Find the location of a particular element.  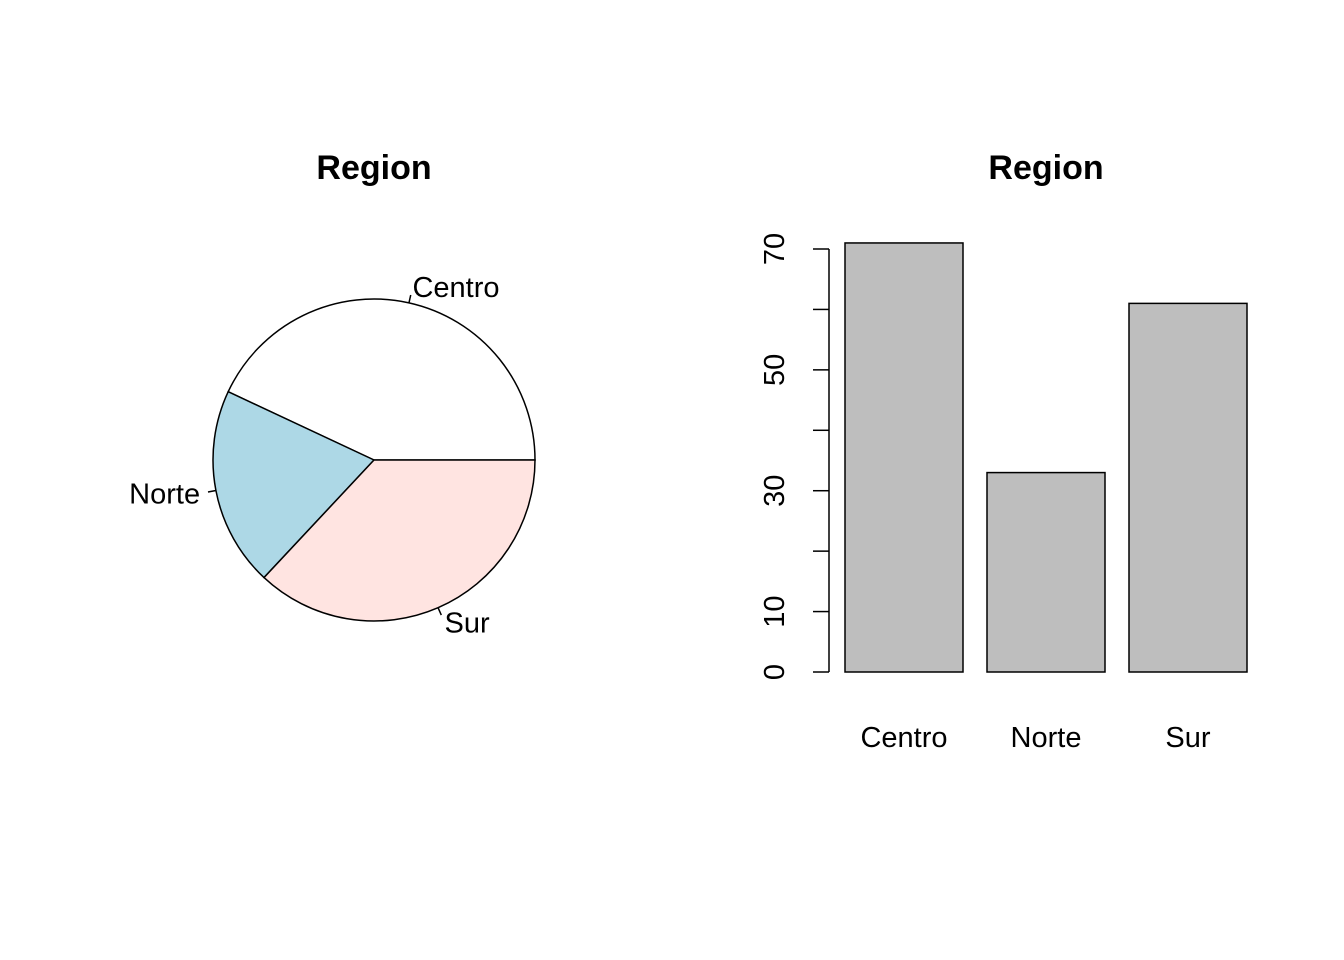

x-category-label-sur: Sur is located at coordinates (1187, 738).